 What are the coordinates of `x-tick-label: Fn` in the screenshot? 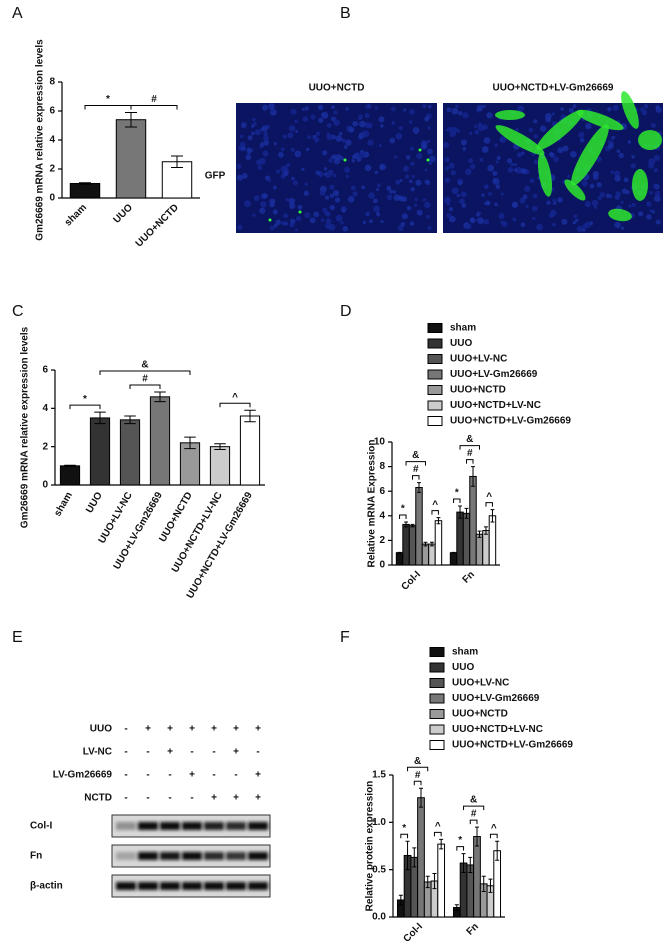 It's located at (473, 929).